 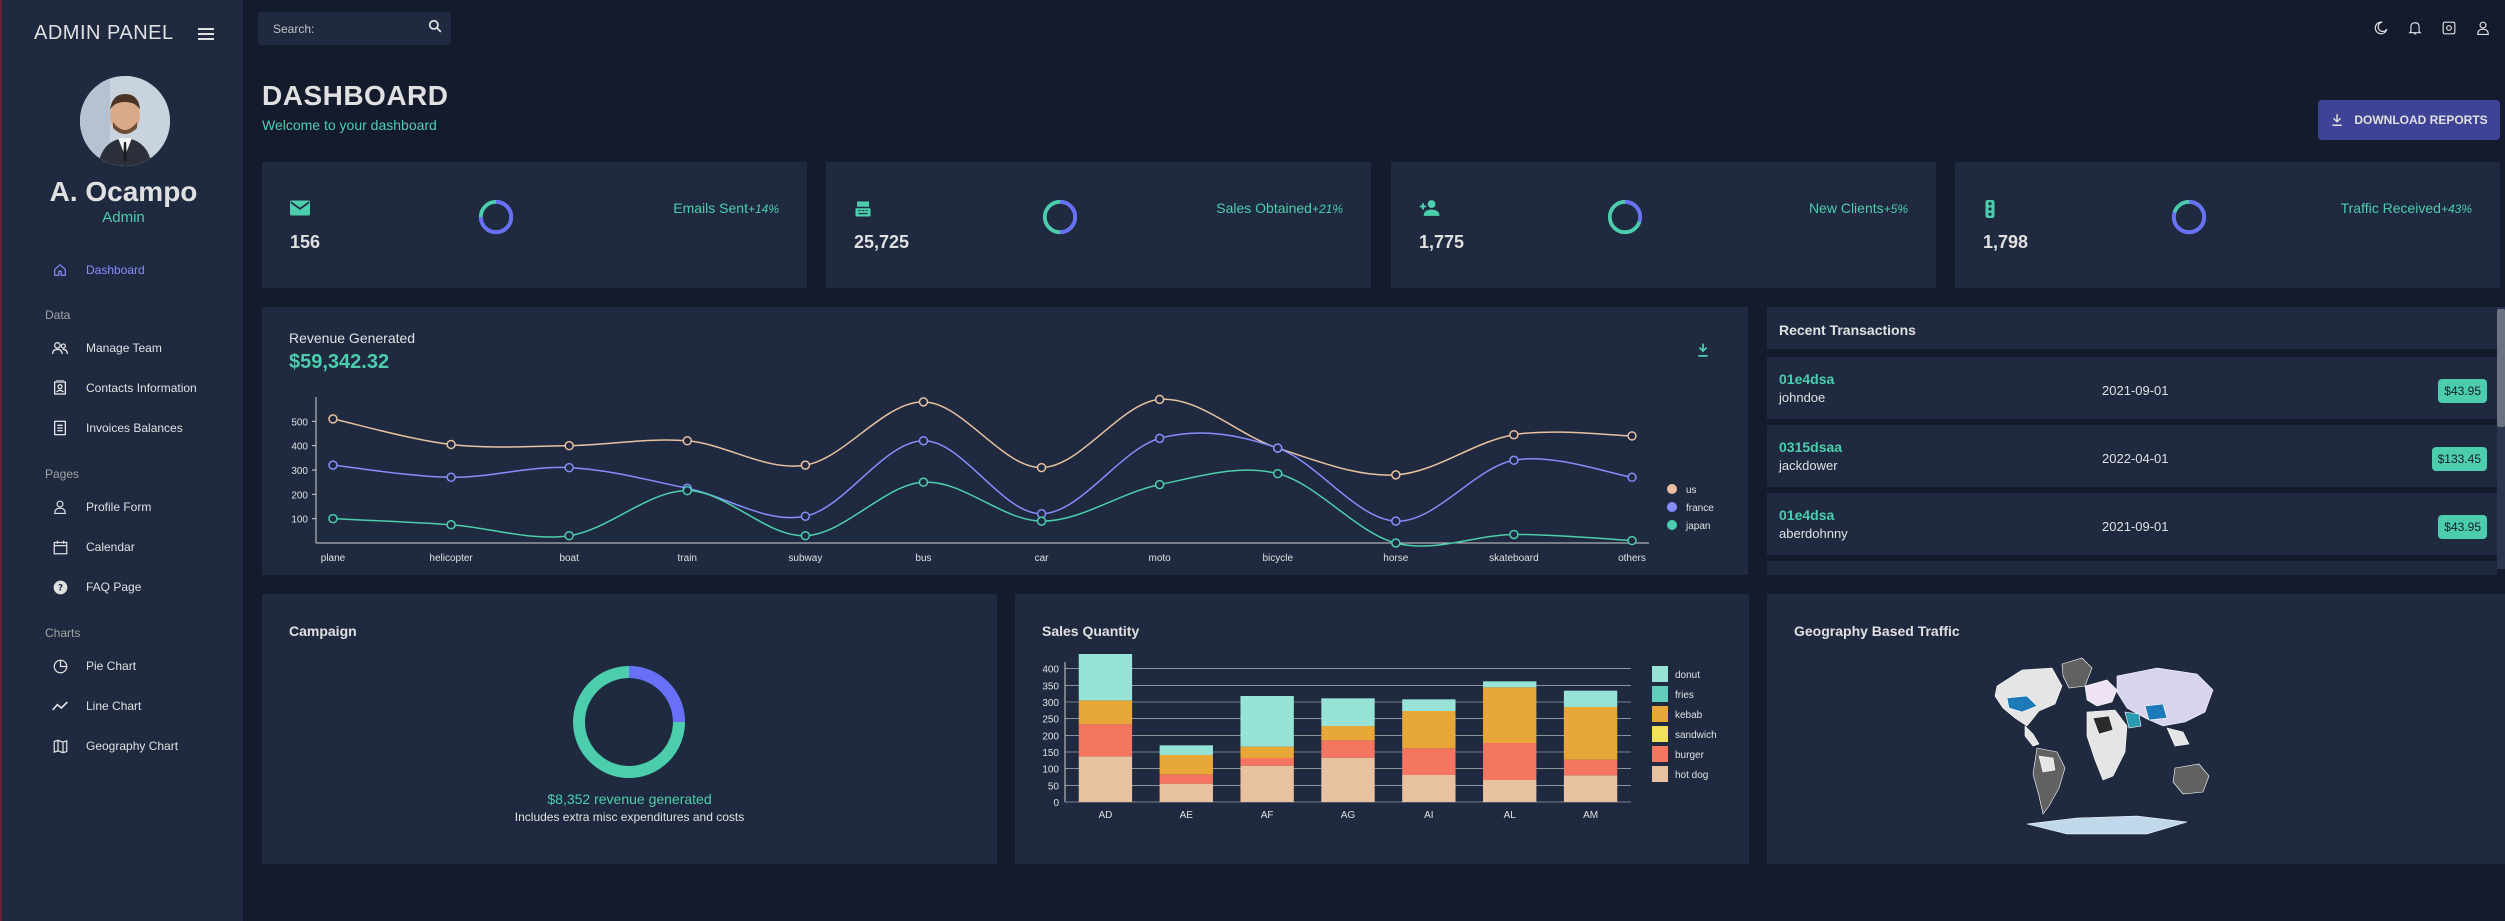 What do you see at coordinates (1632, 558) in the screenshot?
I see `x-tick-label: others` at bounding box center [1632, 558].